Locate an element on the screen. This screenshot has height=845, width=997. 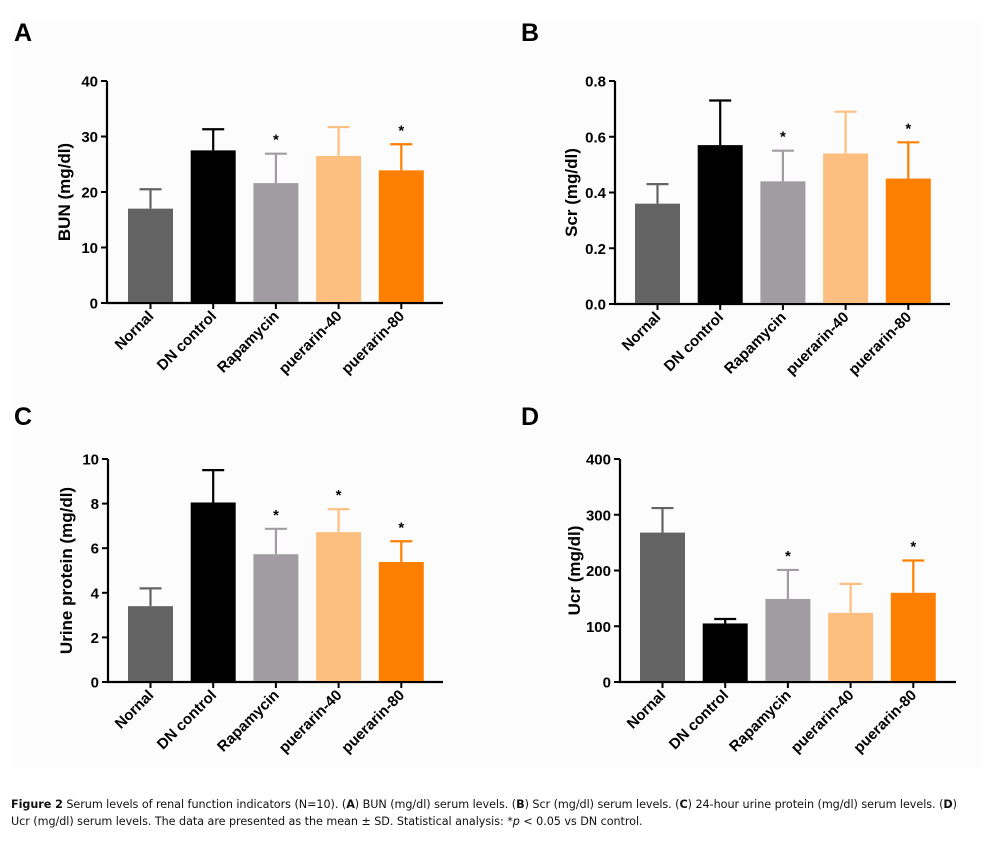
panel-letter: D is located at coordinates (530, 417).